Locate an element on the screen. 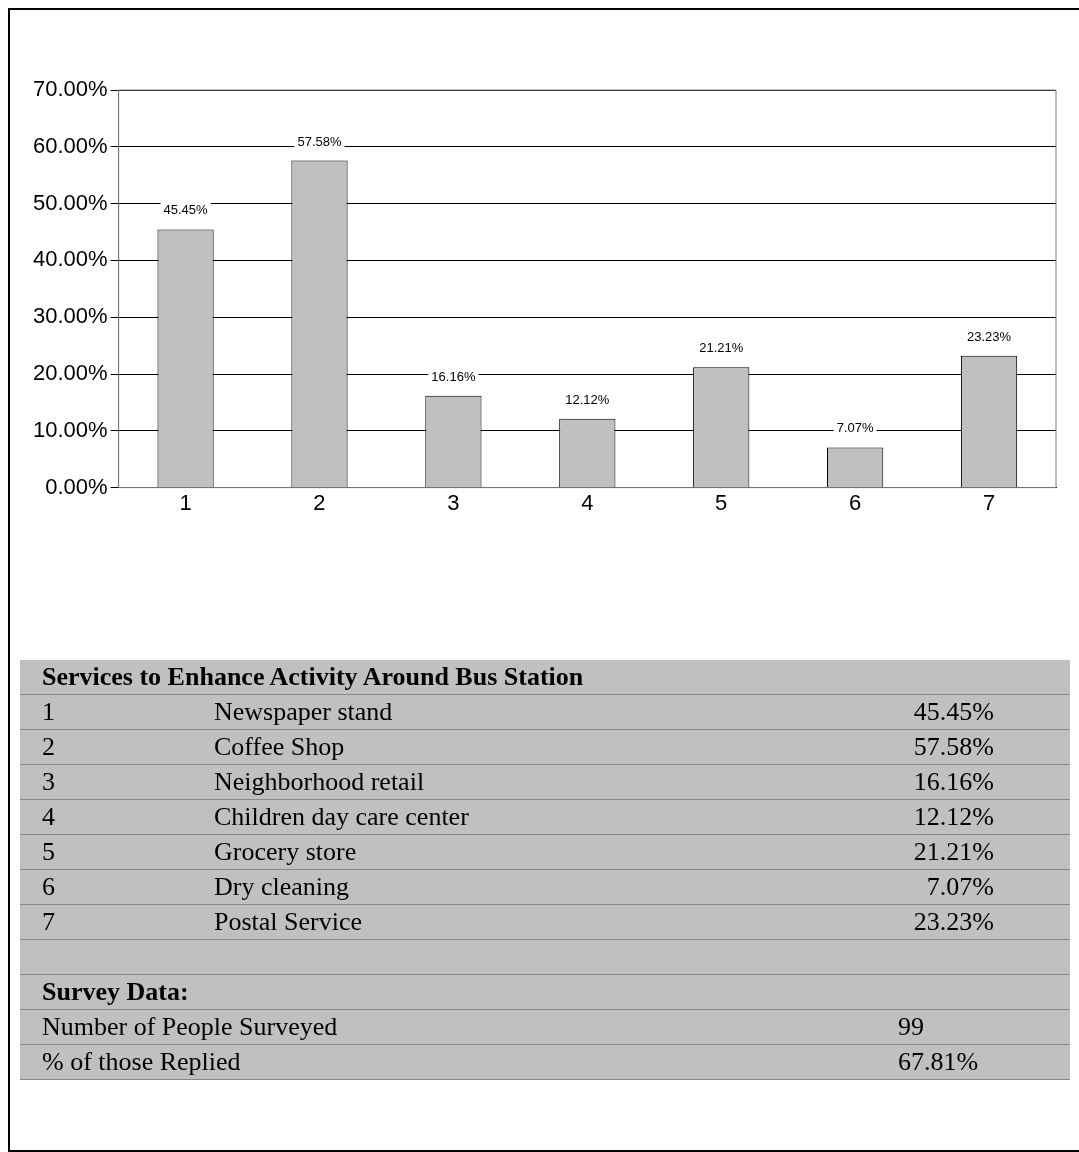 The height and width of the screenshot is (1152, 1079). x-tick-label: 7 is located at coordinates (989, 502).